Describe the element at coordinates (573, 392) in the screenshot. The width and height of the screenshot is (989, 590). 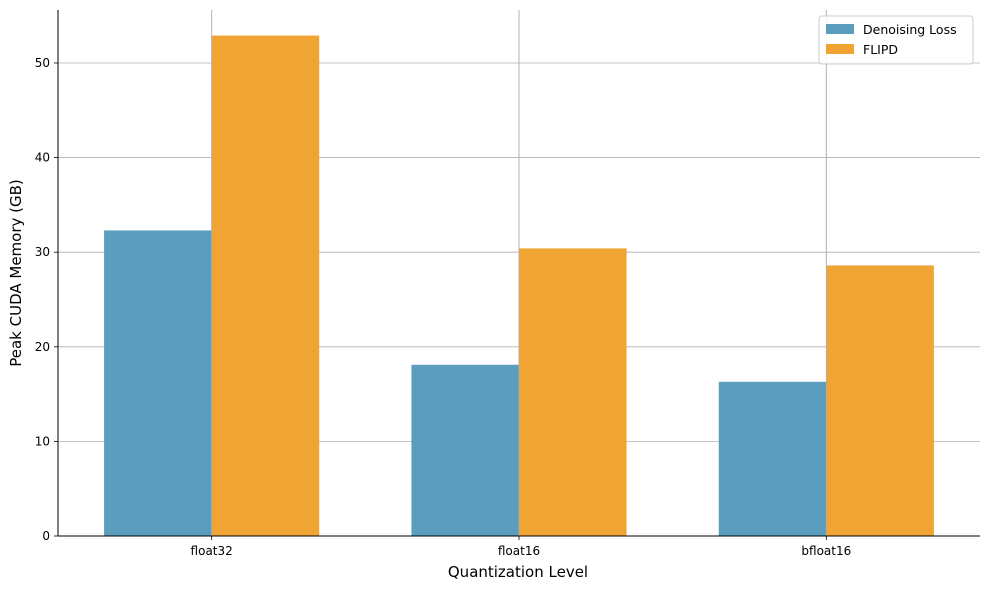
I see `bar-flipd-float16` at that location.